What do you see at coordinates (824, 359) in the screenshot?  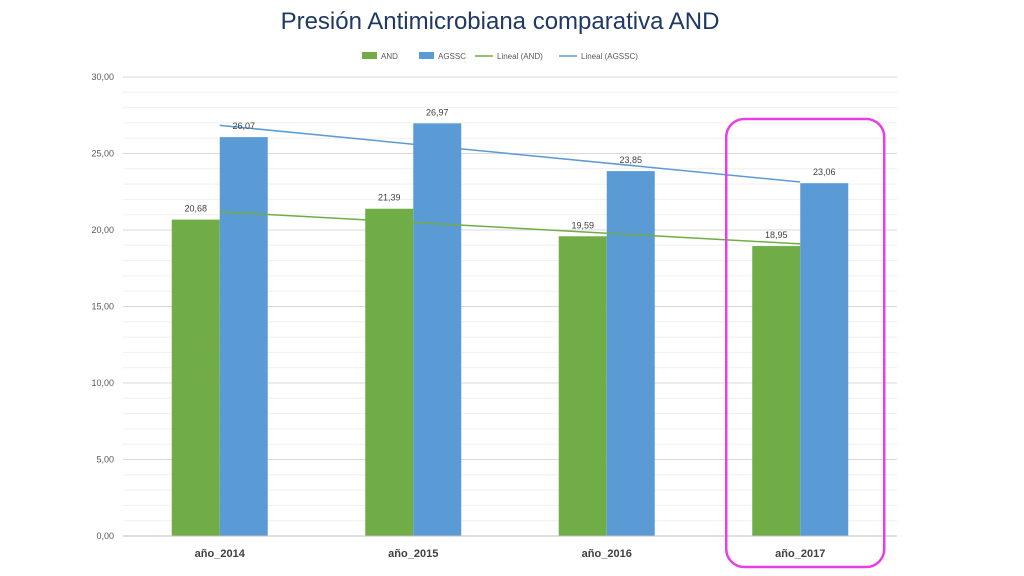 I see `bar-agssc-año_2017` at bounding box center [824, 359].